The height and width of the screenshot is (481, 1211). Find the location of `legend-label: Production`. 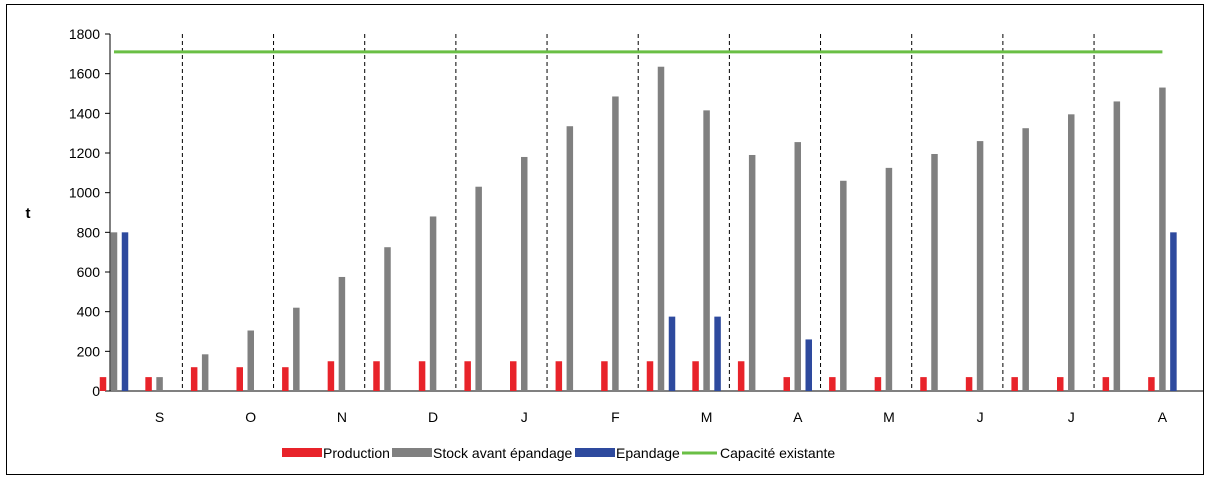

legend-label: Production is located at coordinates (356, 453).